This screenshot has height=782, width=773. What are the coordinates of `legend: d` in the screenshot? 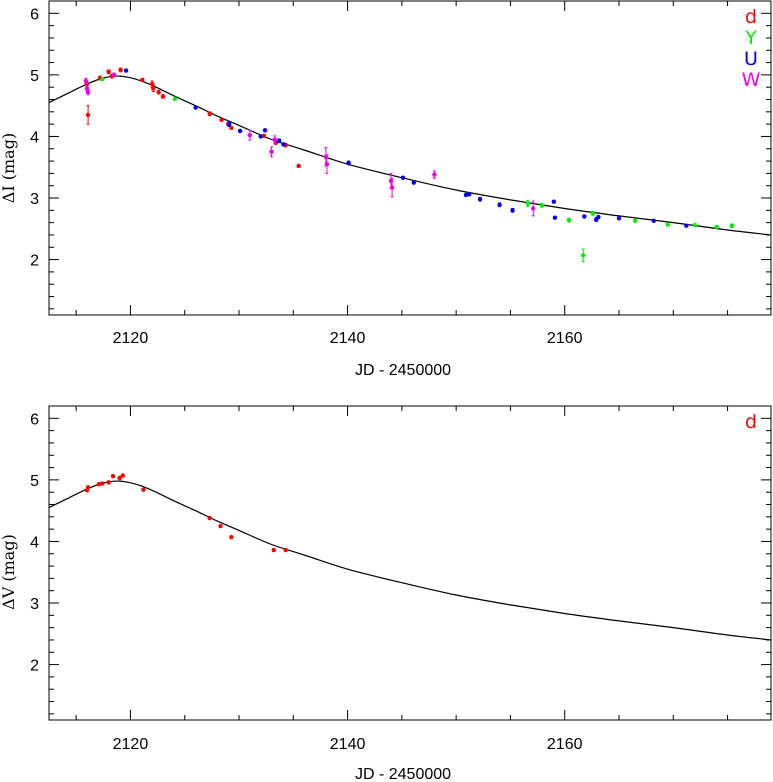 It's located at (751, 422).